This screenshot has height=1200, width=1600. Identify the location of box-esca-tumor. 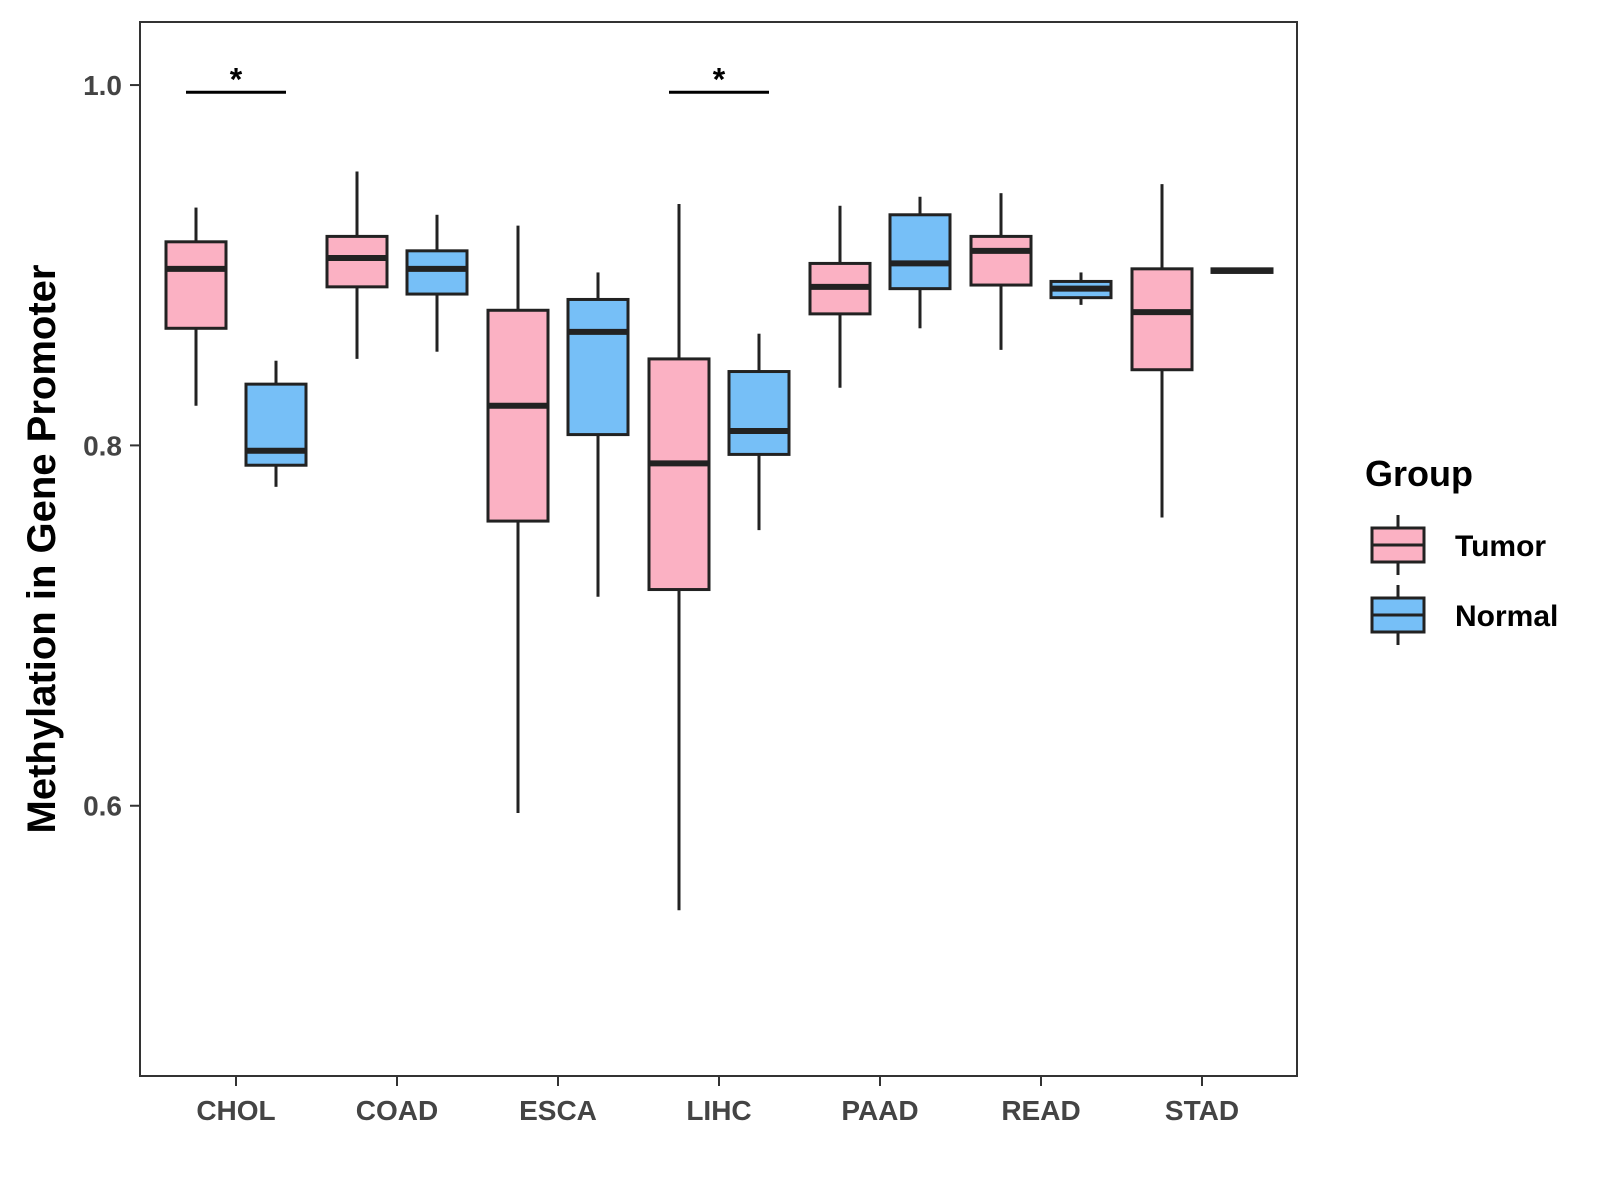
(518, 519).